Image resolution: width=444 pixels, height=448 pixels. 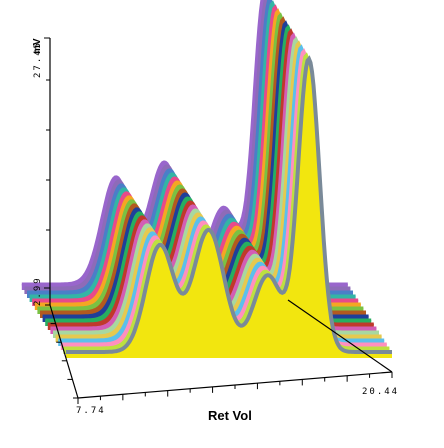 I want to click on back-axis-line, so click(x=340, y=336).